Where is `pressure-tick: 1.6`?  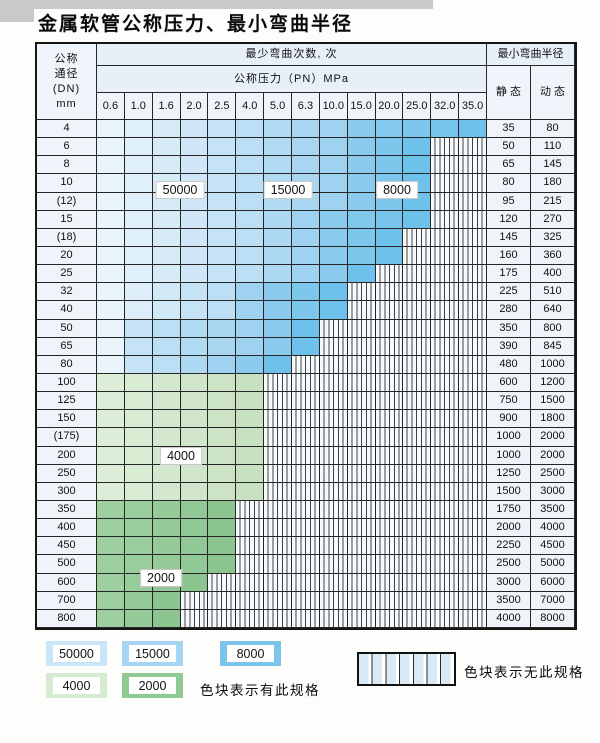 pressure-tick: 1.6 is located at coordinates (166, 106).